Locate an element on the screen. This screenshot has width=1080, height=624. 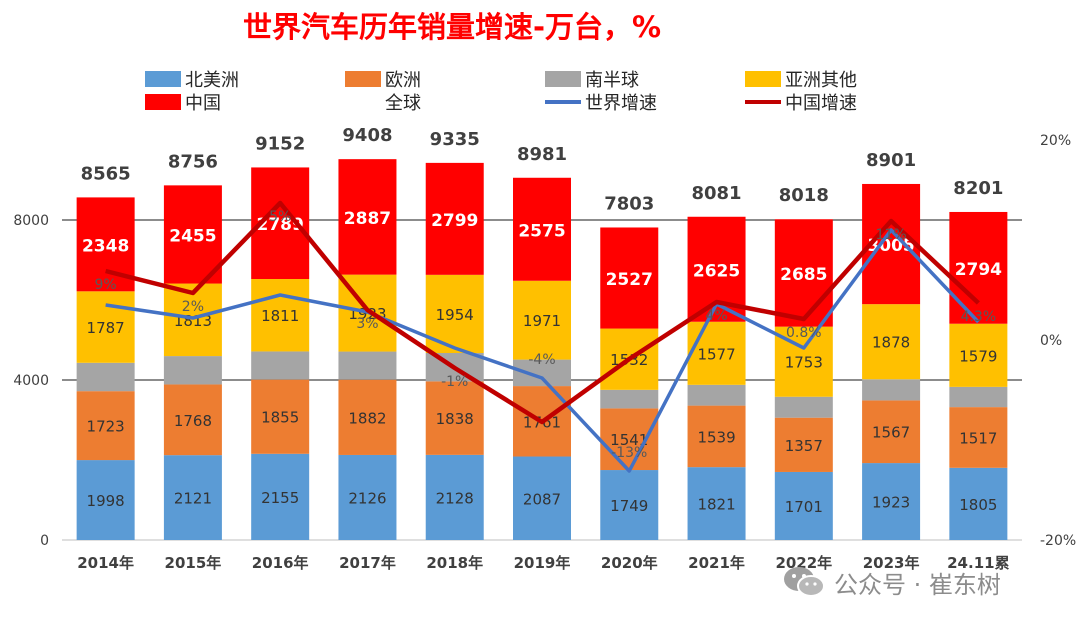
growth-label: 5% is located at coordinates (280, 217).